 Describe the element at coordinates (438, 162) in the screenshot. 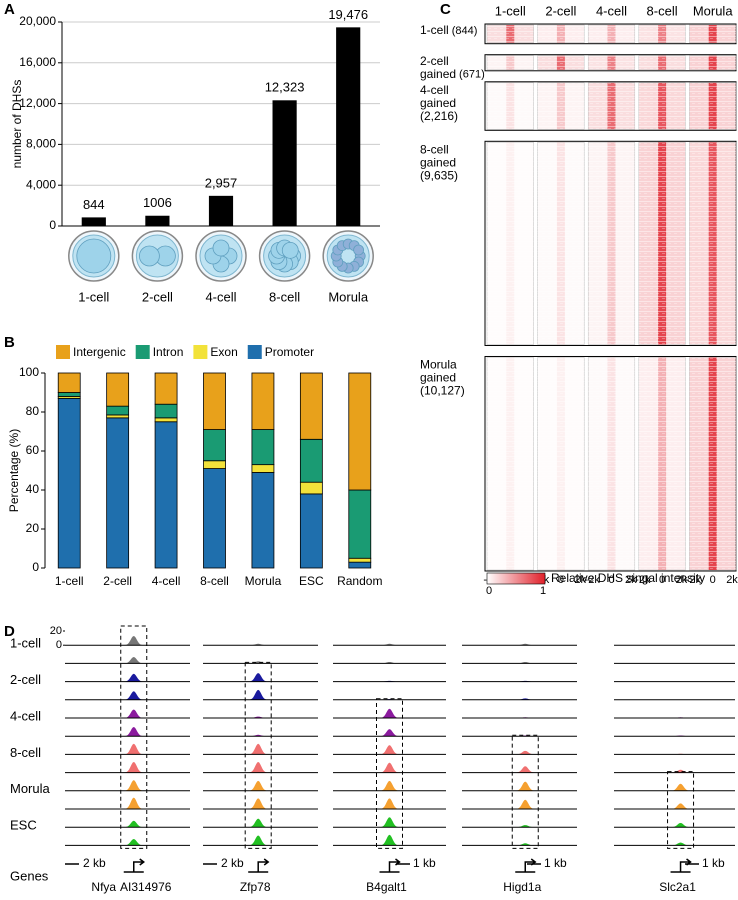

I see `row-label: gained` at that location.